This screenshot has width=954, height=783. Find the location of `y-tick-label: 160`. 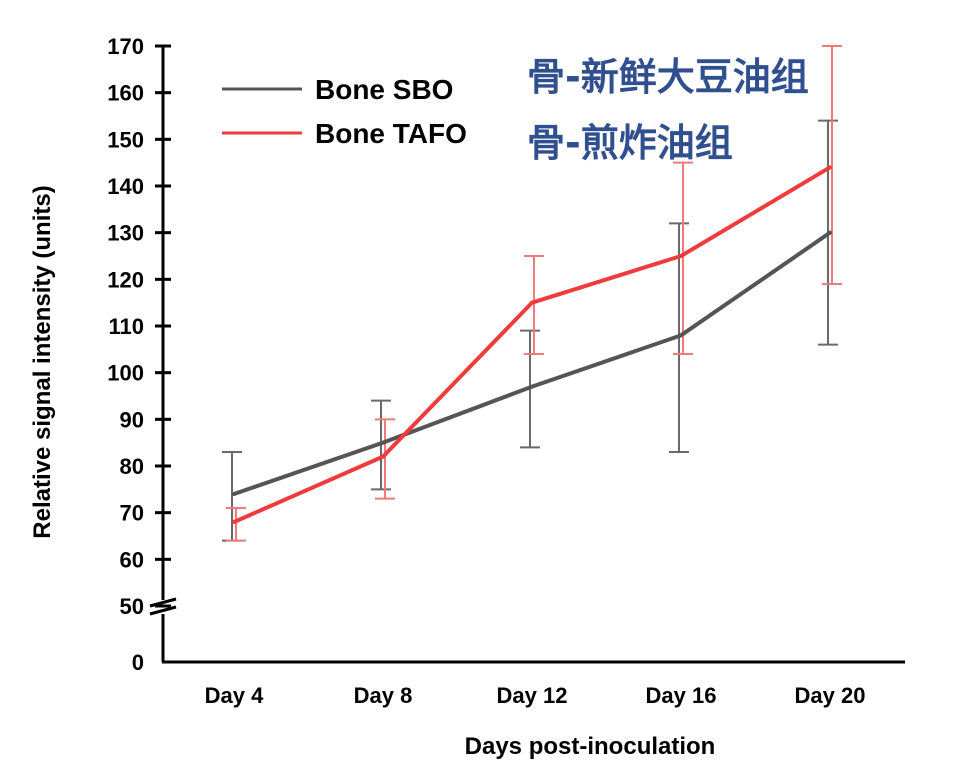

y-tick-label: 160 is located at coordinates (125, 93).